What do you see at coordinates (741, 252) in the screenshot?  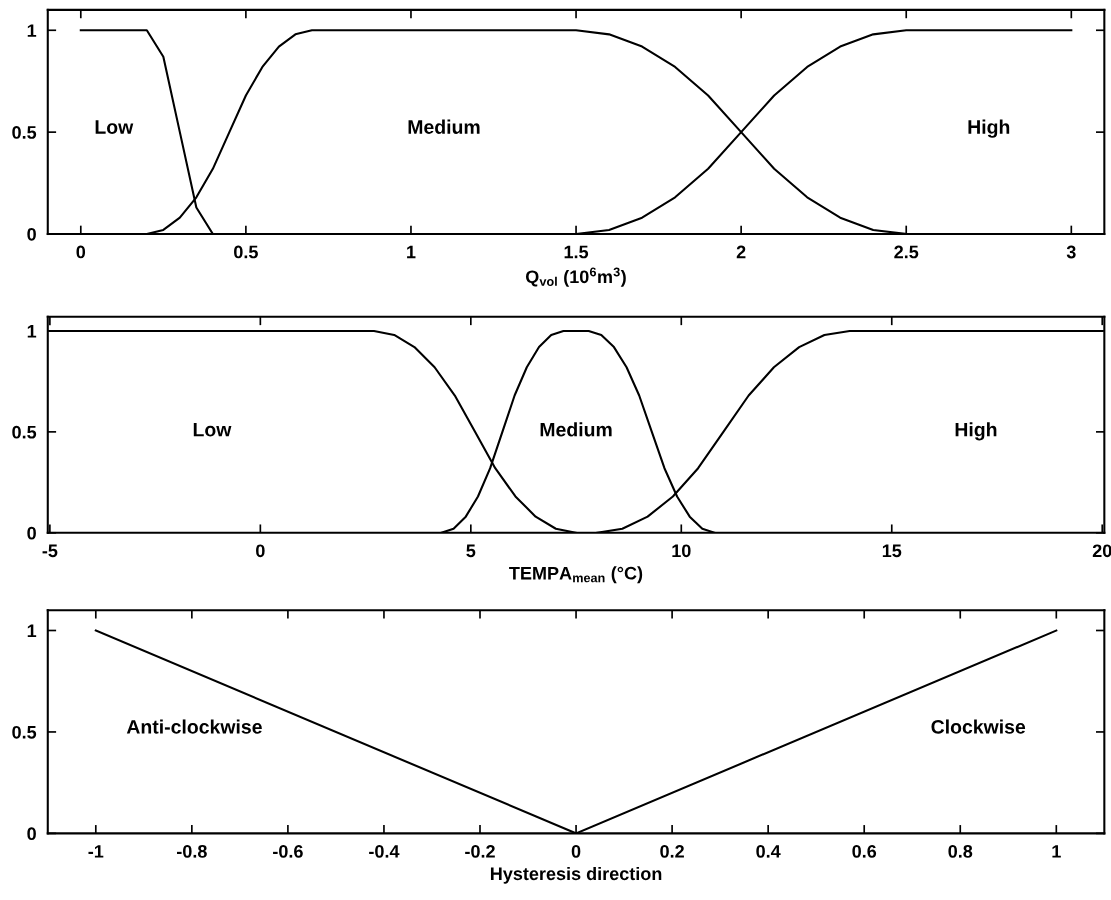 I see `x-tick-label: 2` at bounding box center [741, 252].